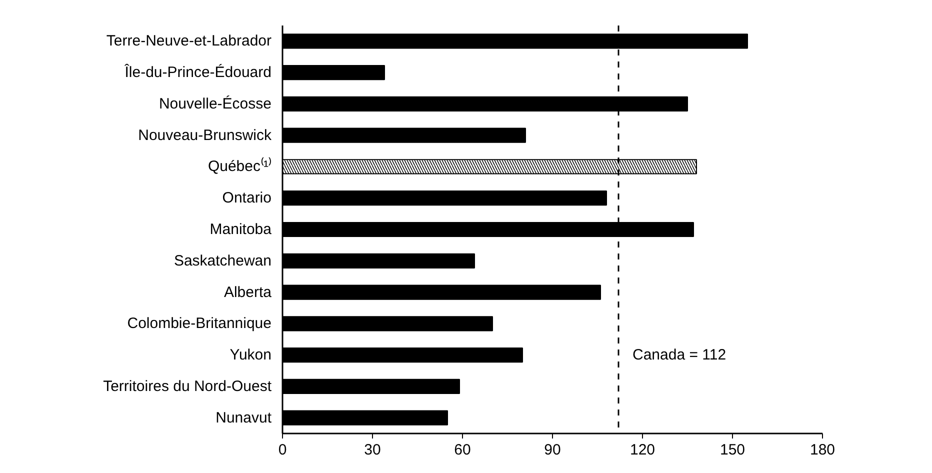  What do you see at coordinates (205, 135) in the screenshot?
I see `y-tick-label: Nouveau-Brunswick` at bounding box center [205, 135].